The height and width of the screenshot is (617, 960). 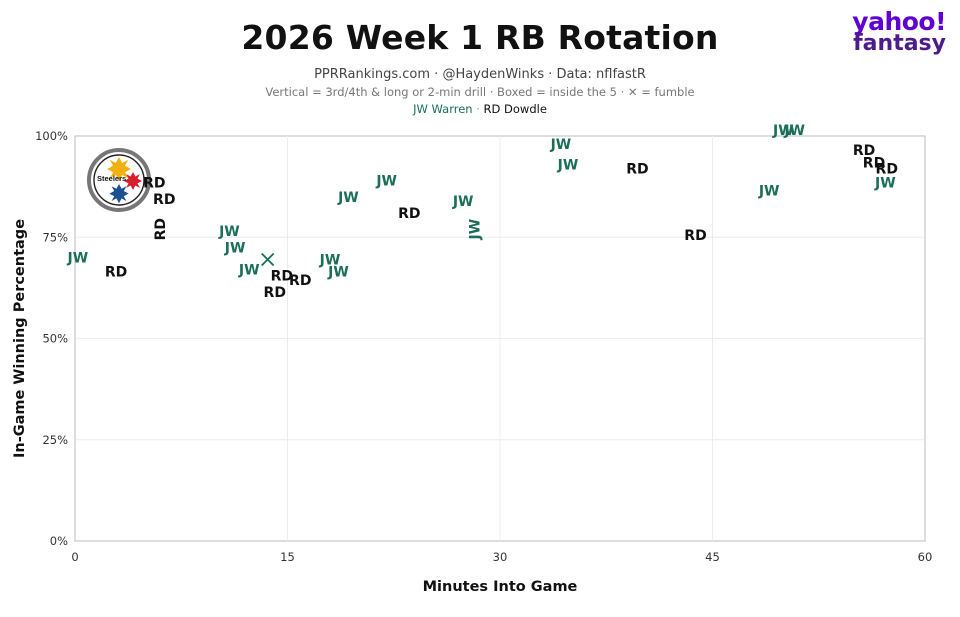 I want to click on y-tick-label: 50%, so click(x=55, y=339).